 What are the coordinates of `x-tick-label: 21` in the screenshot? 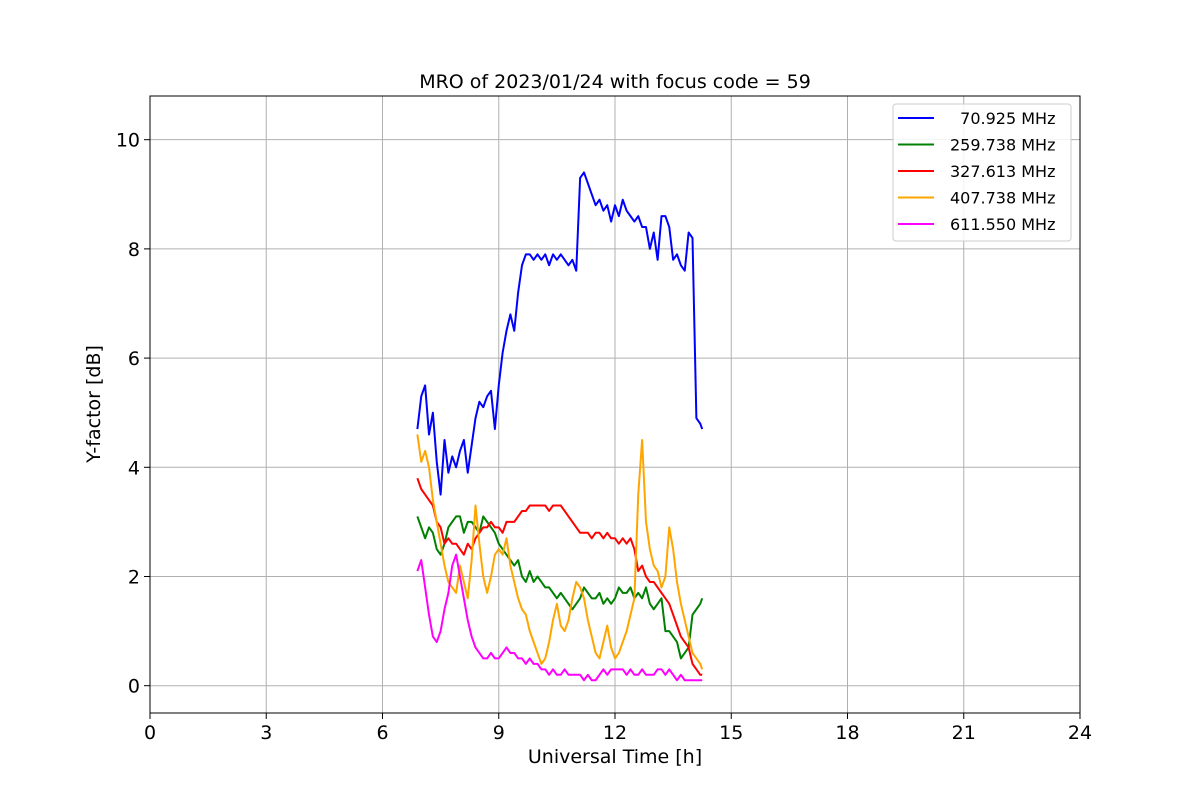 It's located at (964, 733).